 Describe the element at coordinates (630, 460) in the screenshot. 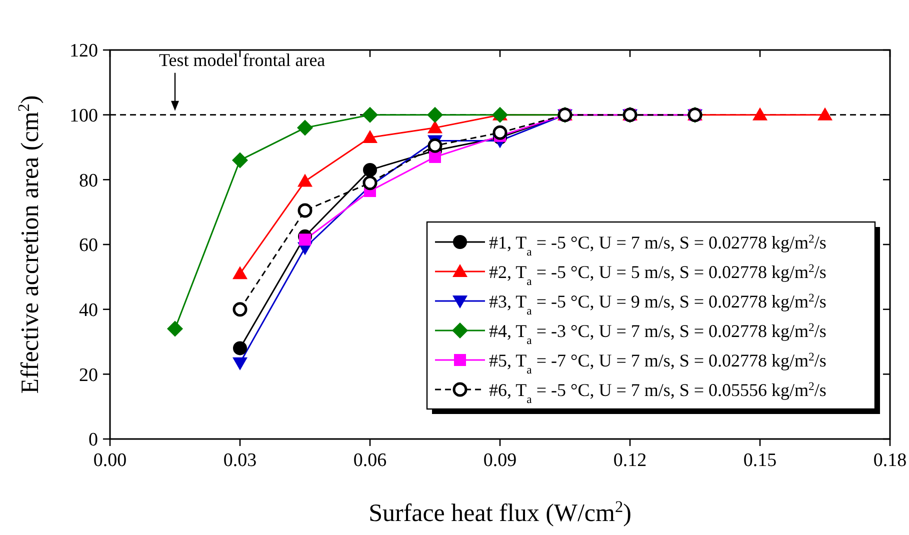

I see `x-tick-label: 0.12` at that location.